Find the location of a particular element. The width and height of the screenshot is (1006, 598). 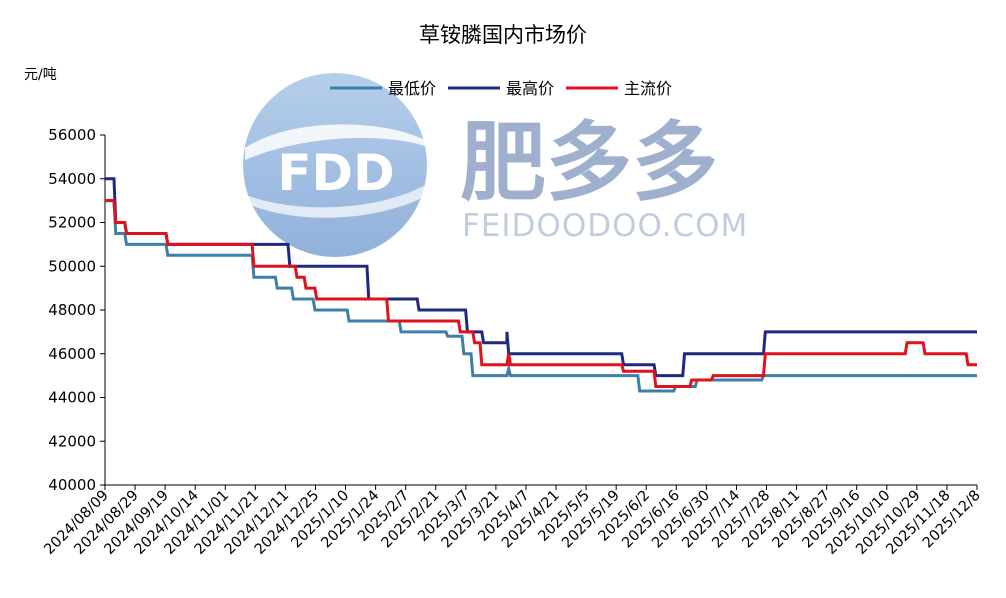

watermark-logo-swoosh-lower is located at coordinates (335, 201).